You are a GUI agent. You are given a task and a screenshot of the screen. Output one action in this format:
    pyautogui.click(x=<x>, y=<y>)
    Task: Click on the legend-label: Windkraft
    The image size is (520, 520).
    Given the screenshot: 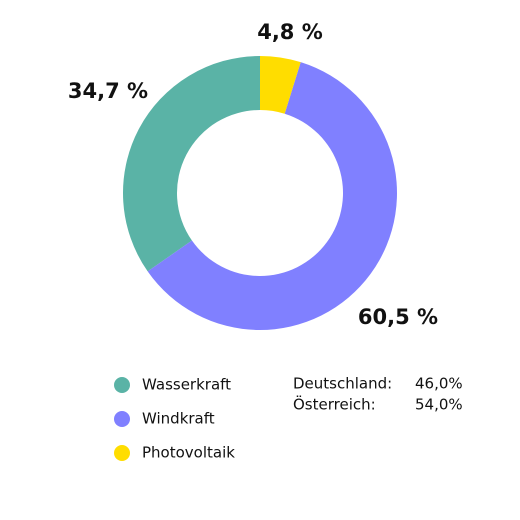 What is the action you would take?
    pyautogui.click(x=178, y=419)
    